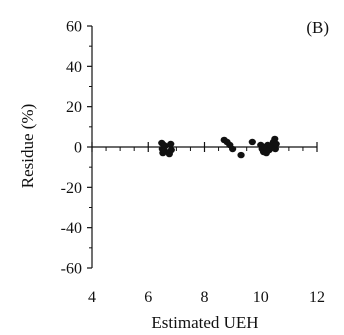 This screenshot has width=344, height=335. Describe the element at coordinates (27, 146) in the screenshot. I see `y-axis-title: Residue (%)` at that location.